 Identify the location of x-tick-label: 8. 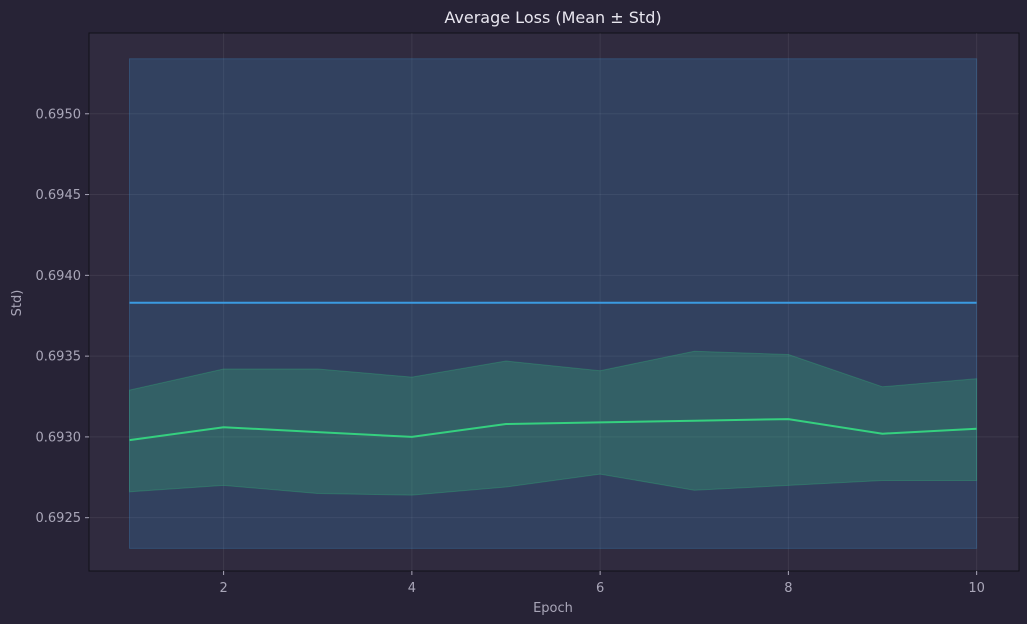
(788, 588).